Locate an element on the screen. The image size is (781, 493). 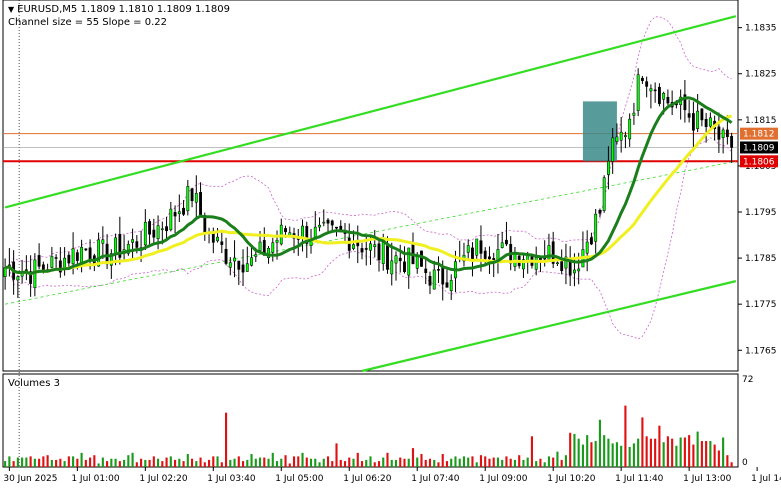
price-tag-label: 1.1812 is located at coordinates (759, 135).